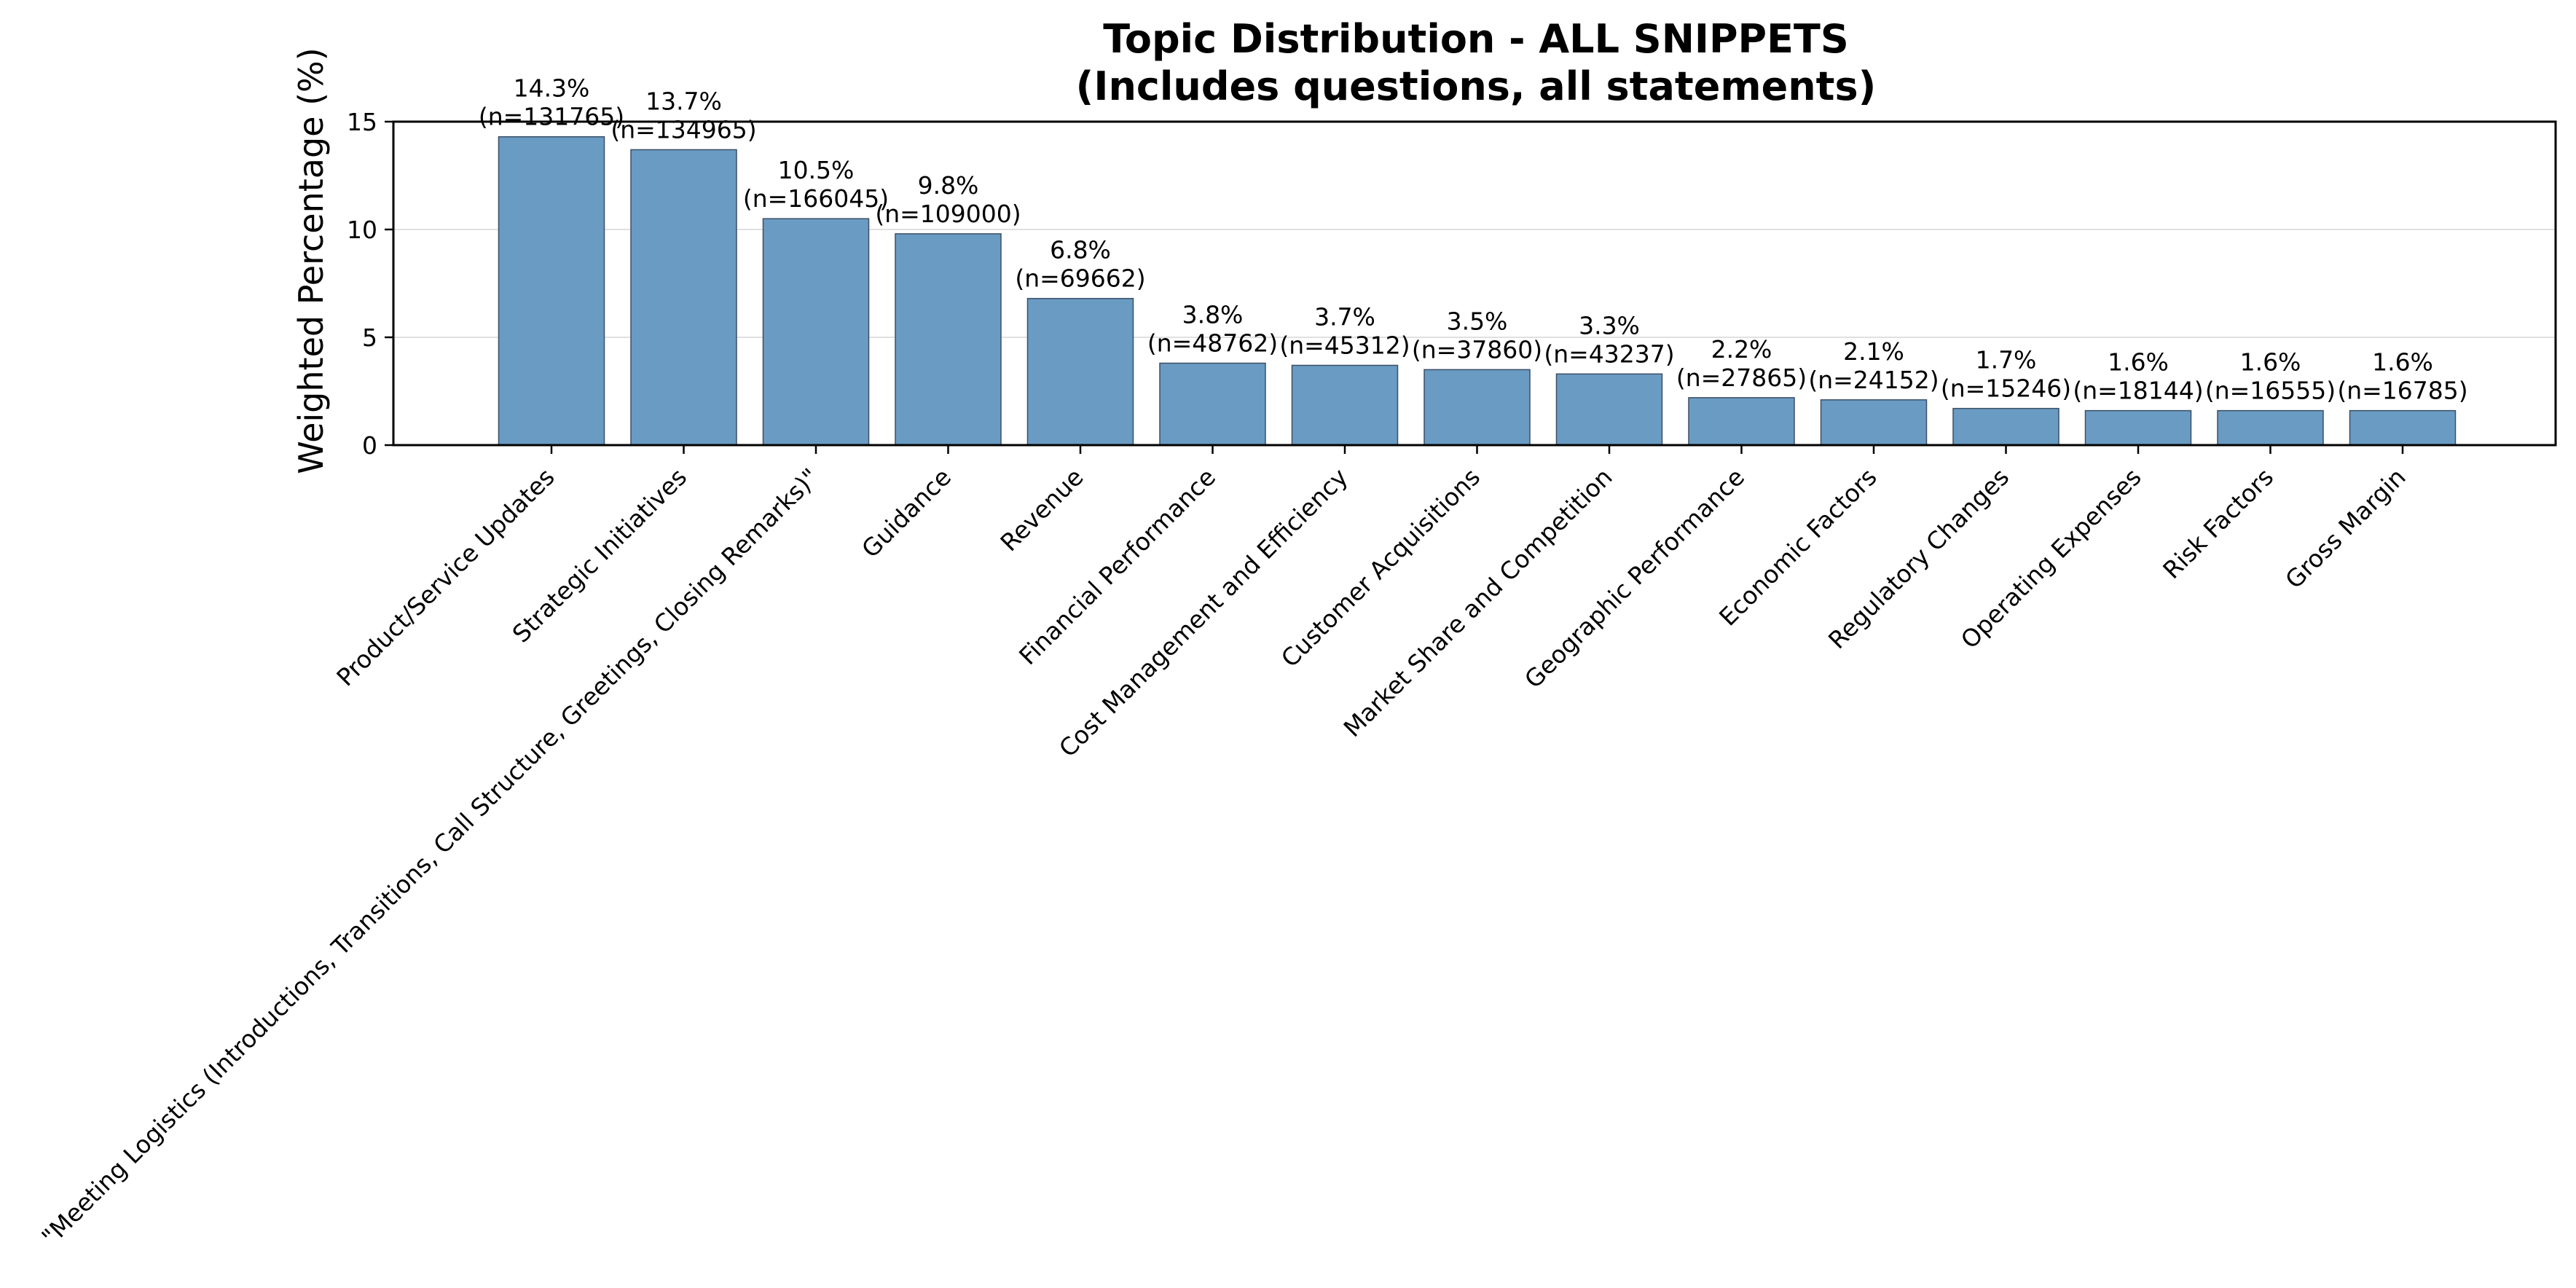 The height and width of the screenshot is (1288, 2576). I want to click on y-tick-label: 0, so click(369, 445).